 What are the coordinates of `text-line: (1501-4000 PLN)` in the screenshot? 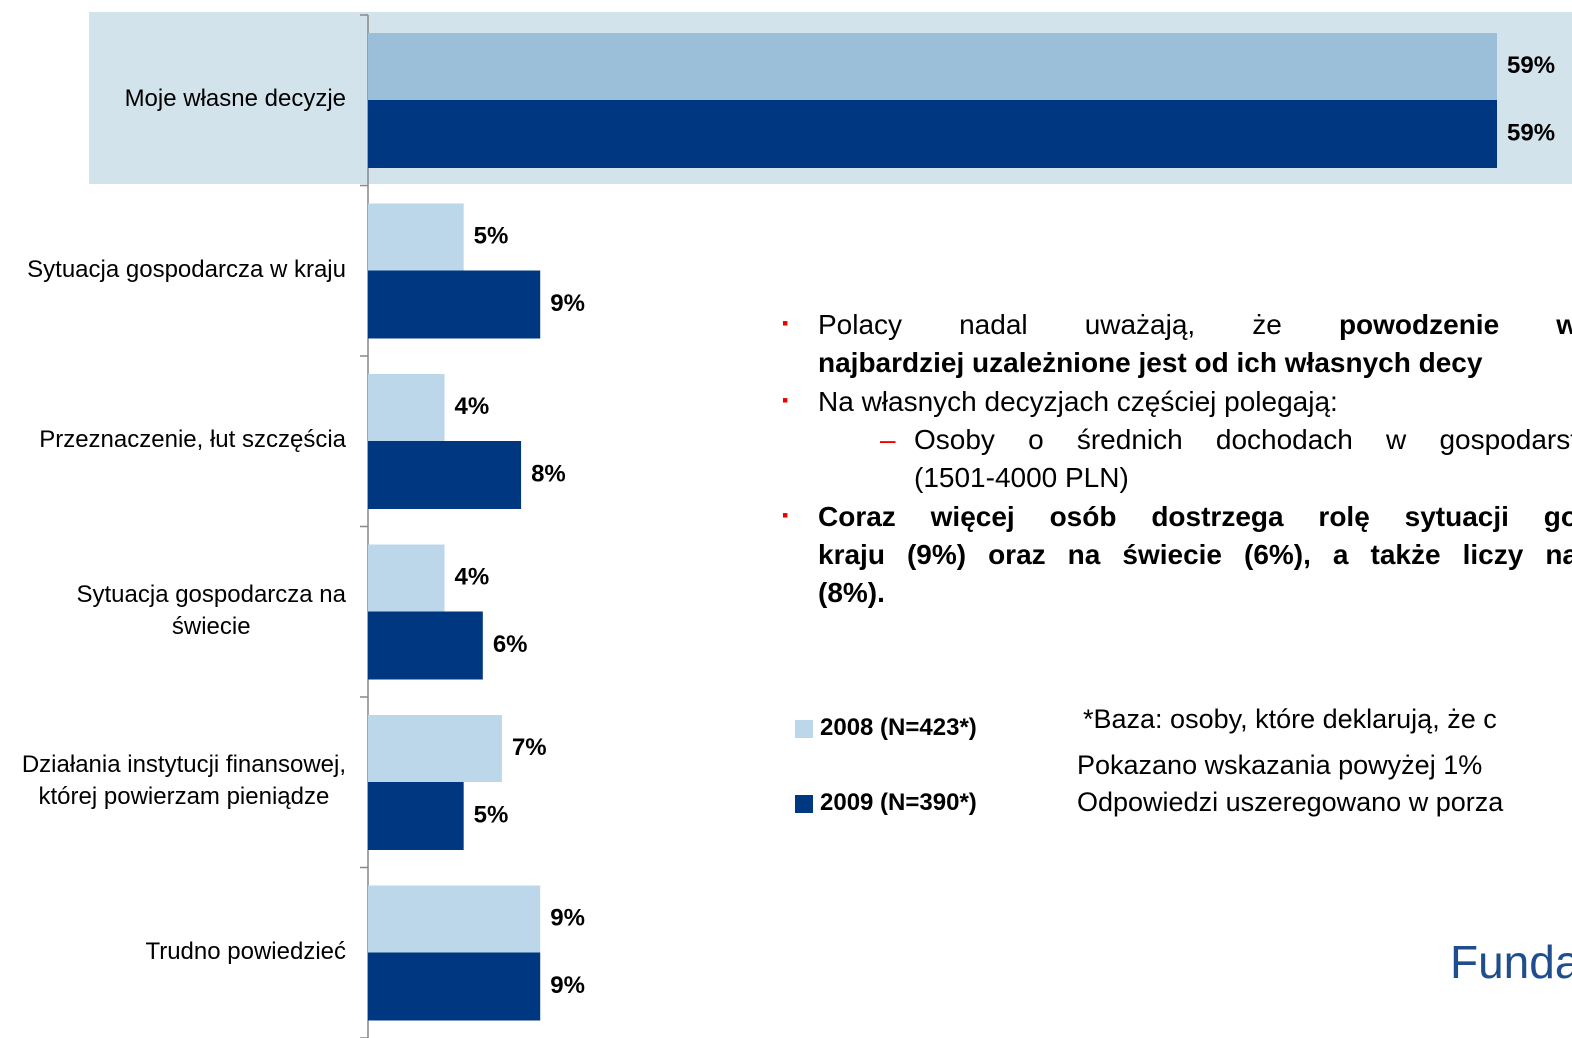 It's located at (1243, 478).